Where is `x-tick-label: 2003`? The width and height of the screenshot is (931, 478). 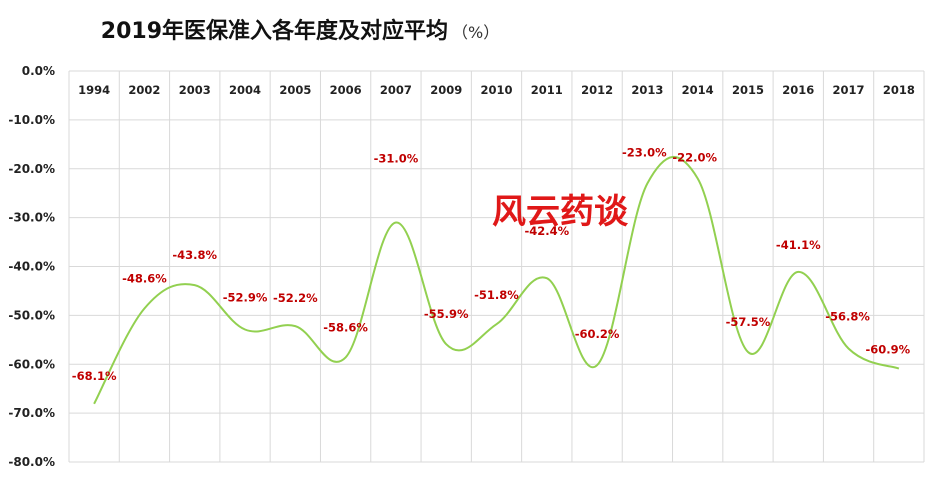 x-tick-label: 2003 is located at coordinates (195, 90).